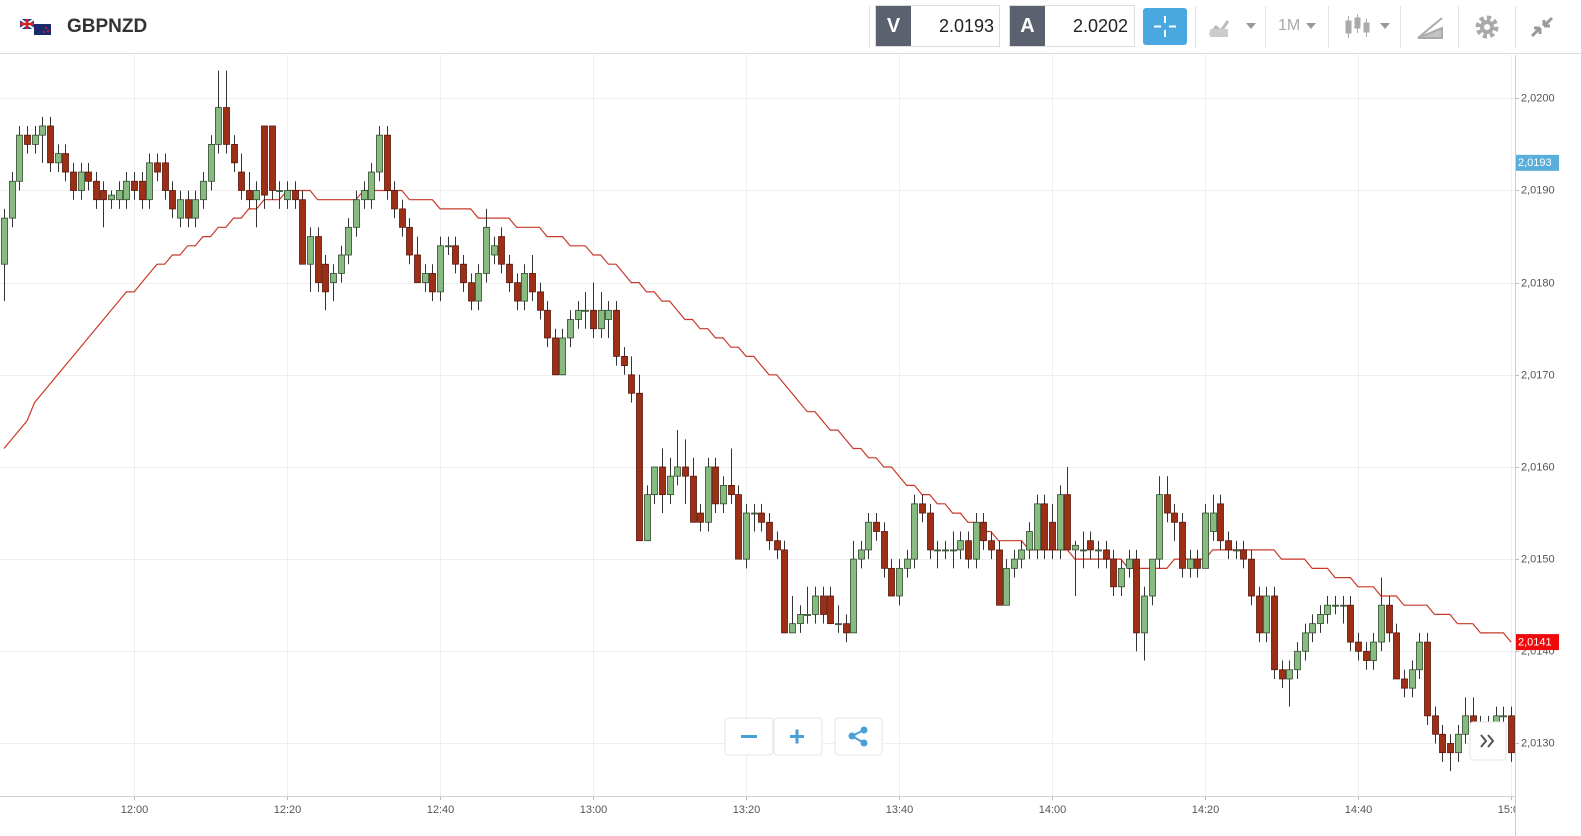 The height and width of the screenshot is (836, 1581). What do you see at coordinates (790, 27) in the screenshot?
I see `toolbar: GBPNZD V 2.0193 A 2.0202 1M` at bounding box center [790, 27].